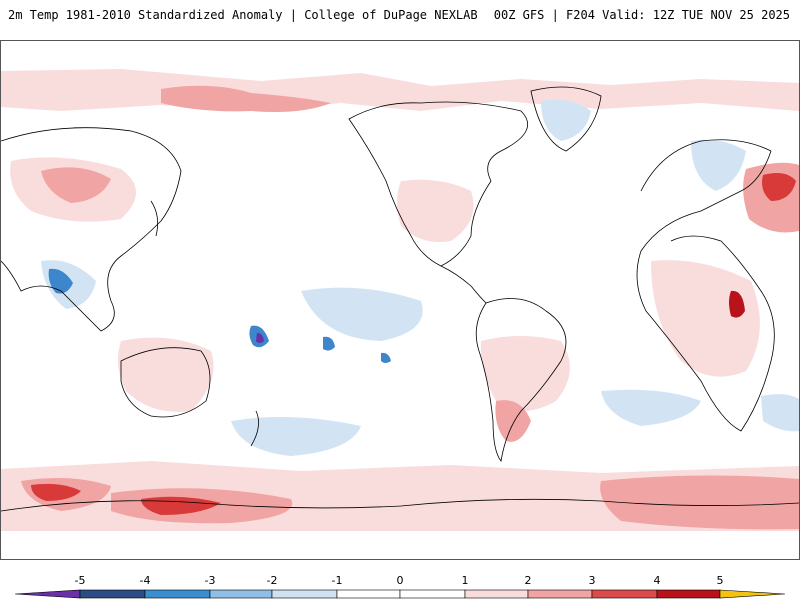 The image size is (800, 600). Describe the element at coordinates (780, 413) in the screenshot. I see `indian-ocean-cool` at that location.